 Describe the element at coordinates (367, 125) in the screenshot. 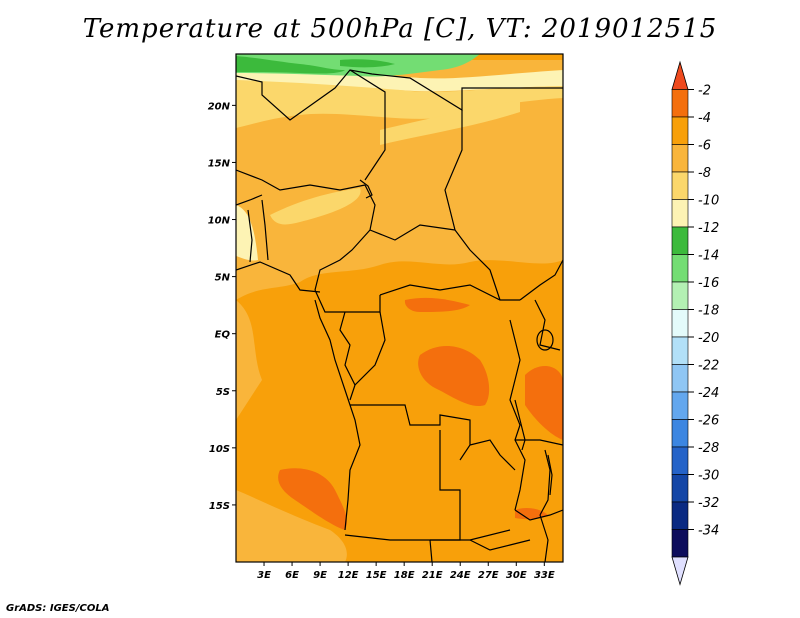

I see `border-libya-chad` at that location.